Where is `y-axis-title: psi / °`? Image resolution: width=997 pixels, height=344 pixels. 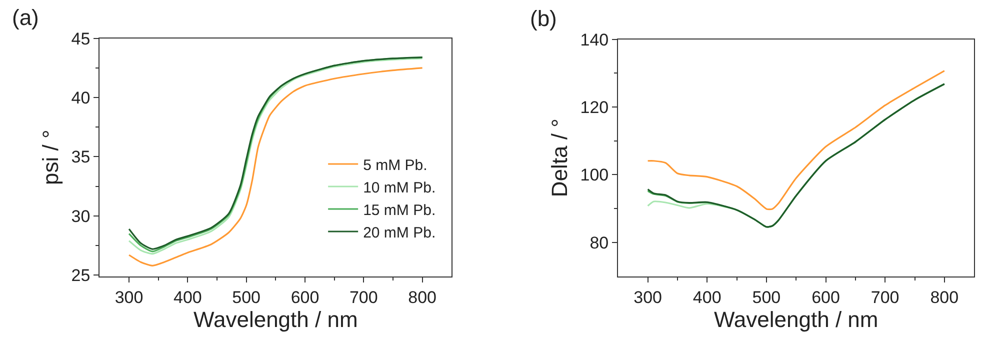
y-axis-title: psi / ° is located at coordinates (51, 157).